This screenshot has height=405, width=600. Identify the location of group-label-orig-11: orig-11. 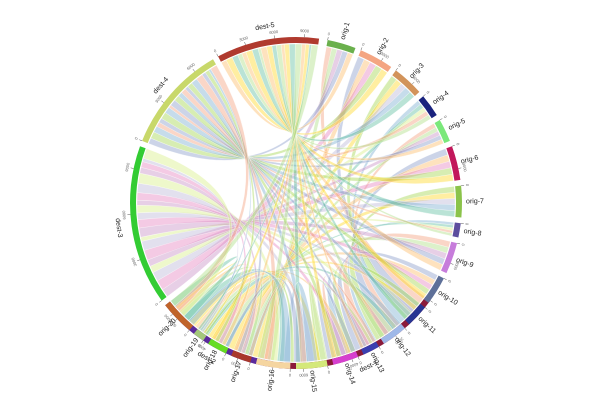
(427, 326).